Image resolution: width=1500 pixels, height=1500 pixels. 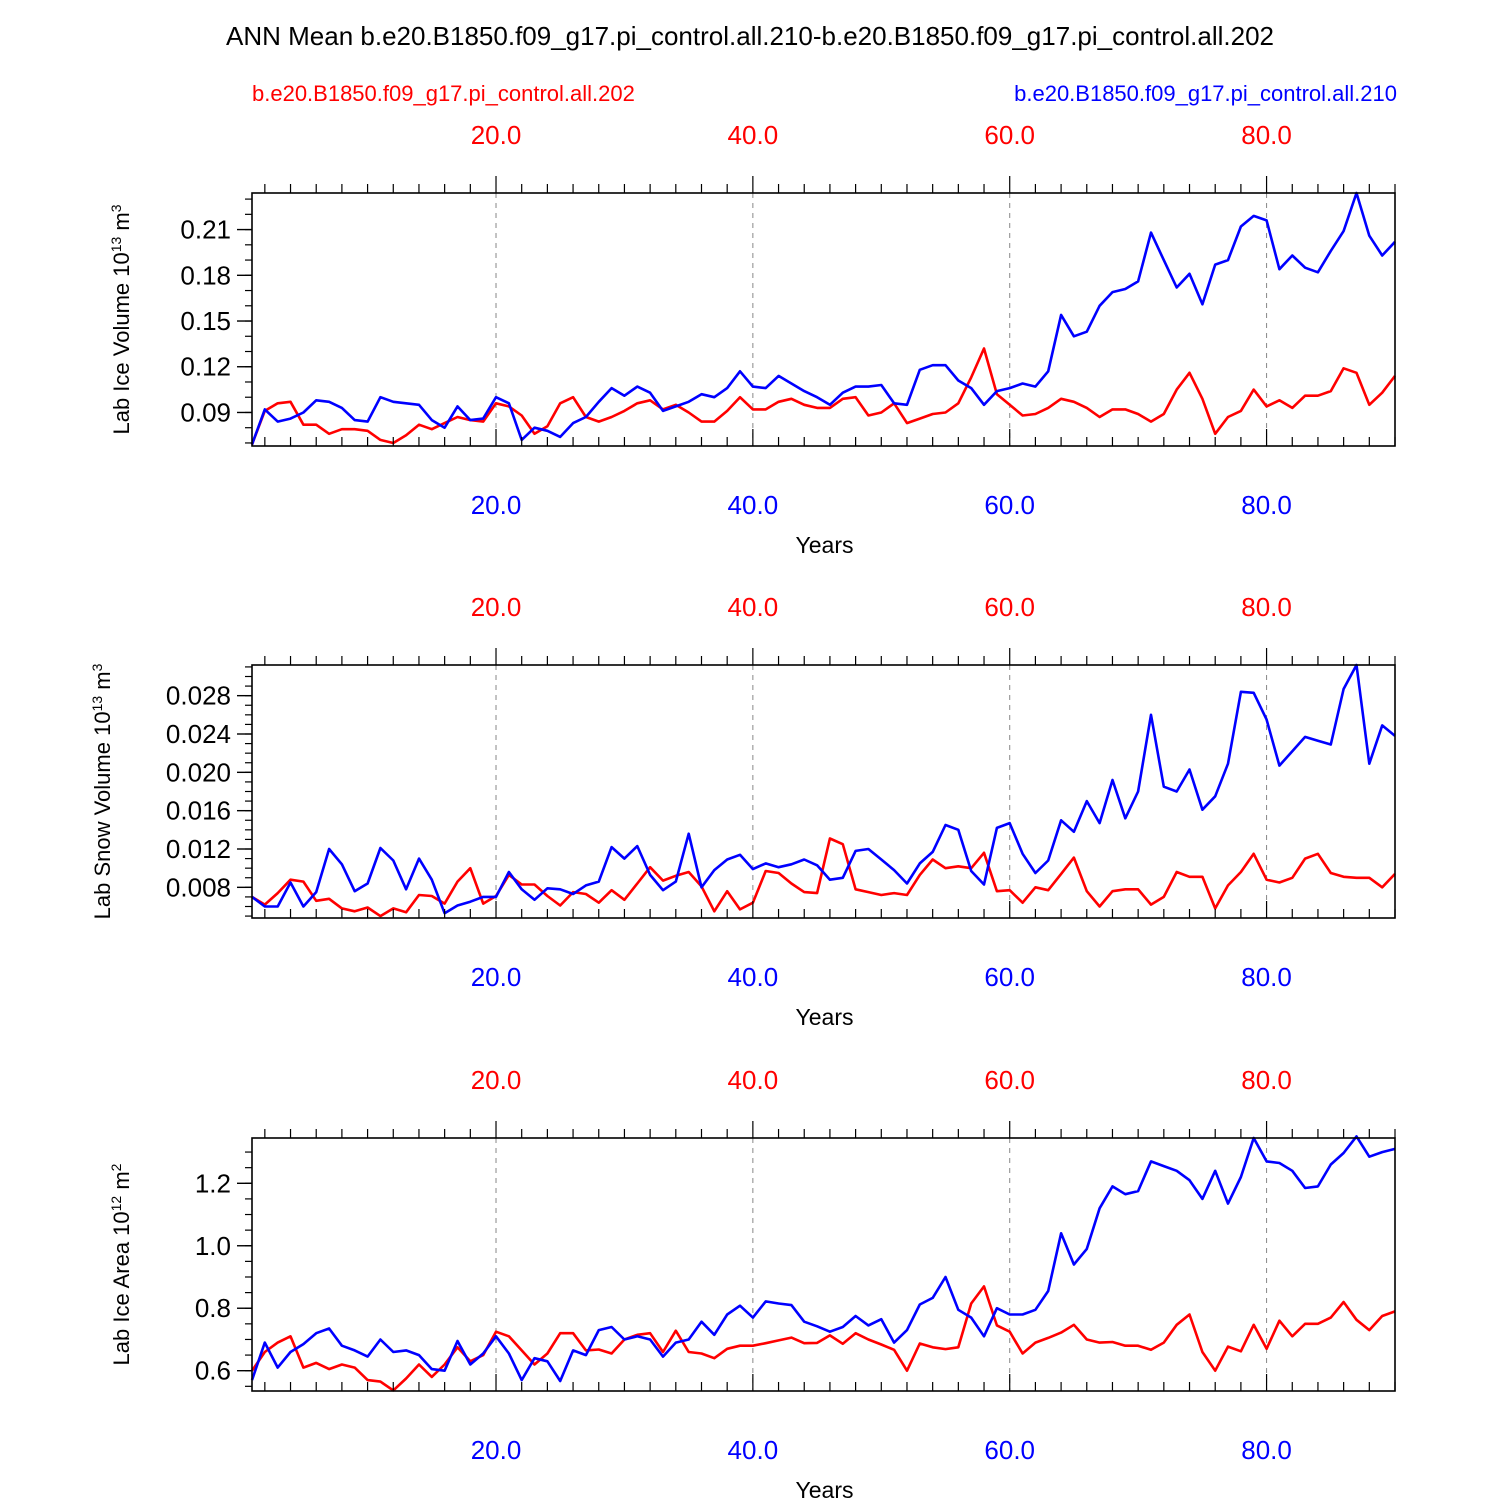 What do you see at coordinates (198, 772) in the screenshot?
I see `y-tick-label: 0.020` at bounding box center [198, 772].